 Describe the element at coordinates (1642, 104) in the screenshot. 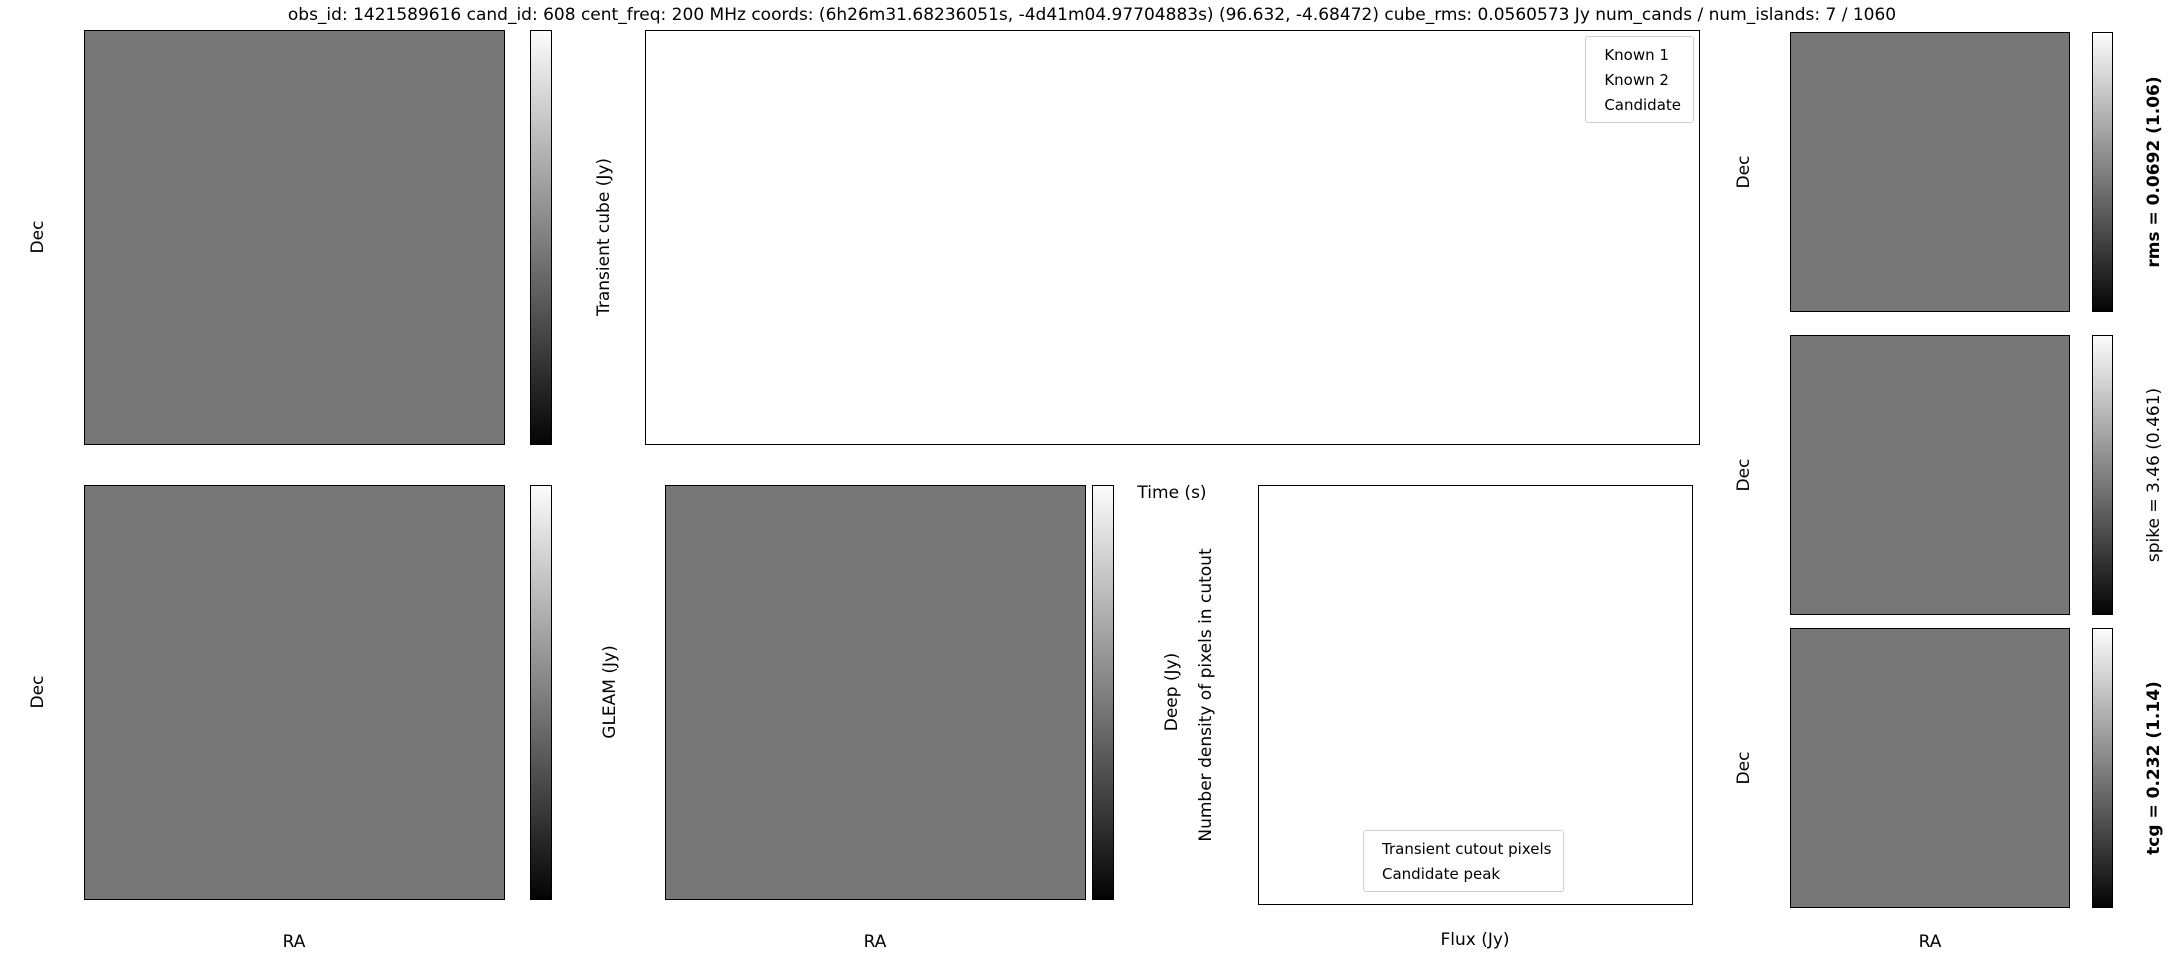

I see `legend-label: Candidate` at that location.